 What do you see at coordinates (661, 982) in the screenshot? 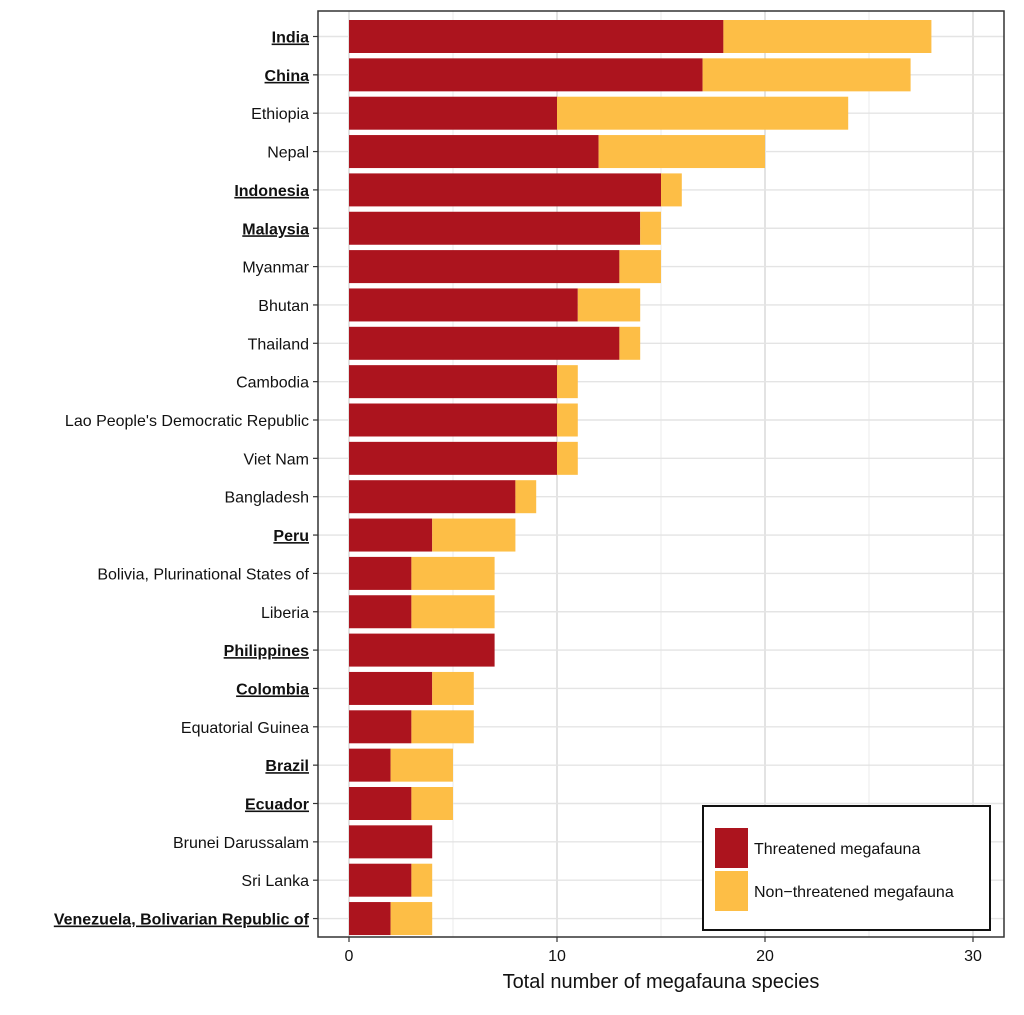
I see `x-axis-title: Total number of megafauna species` at bounding box center [661, 982].